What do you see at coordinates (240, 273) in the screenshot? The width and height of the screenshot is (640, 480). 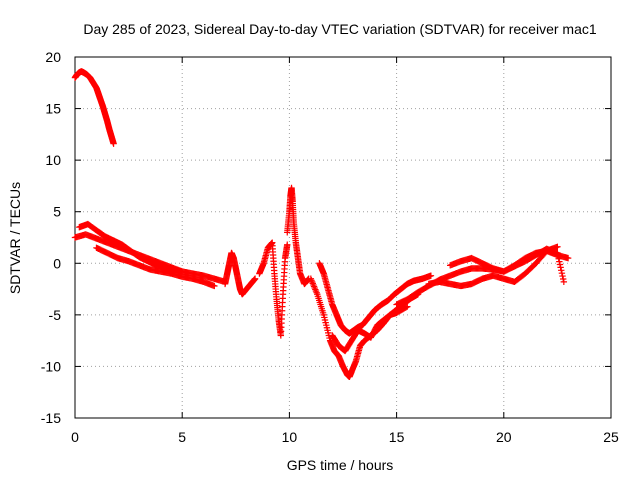 I see `series-cluster-7h` at bounding box center [240, 273].